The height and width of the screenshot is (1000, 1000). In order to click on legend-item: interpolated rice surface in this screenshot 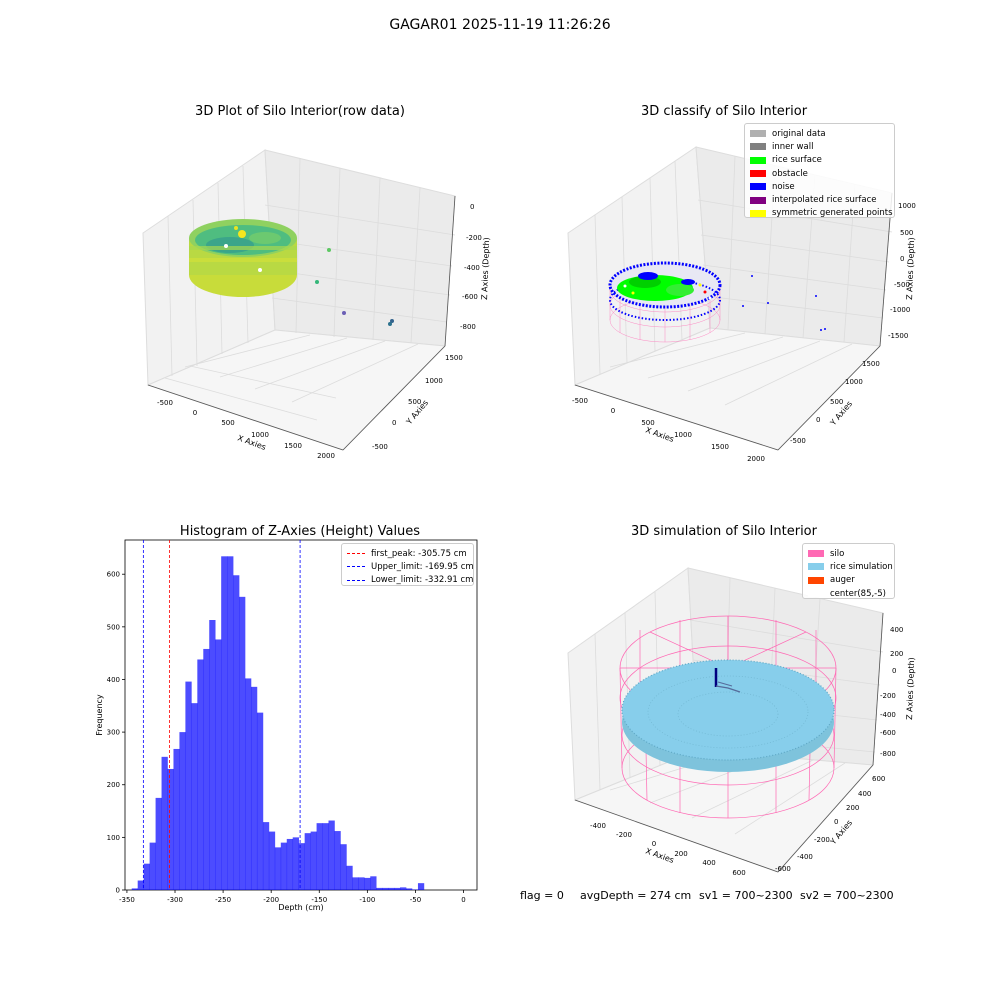, I will do `click(819, 199)`.